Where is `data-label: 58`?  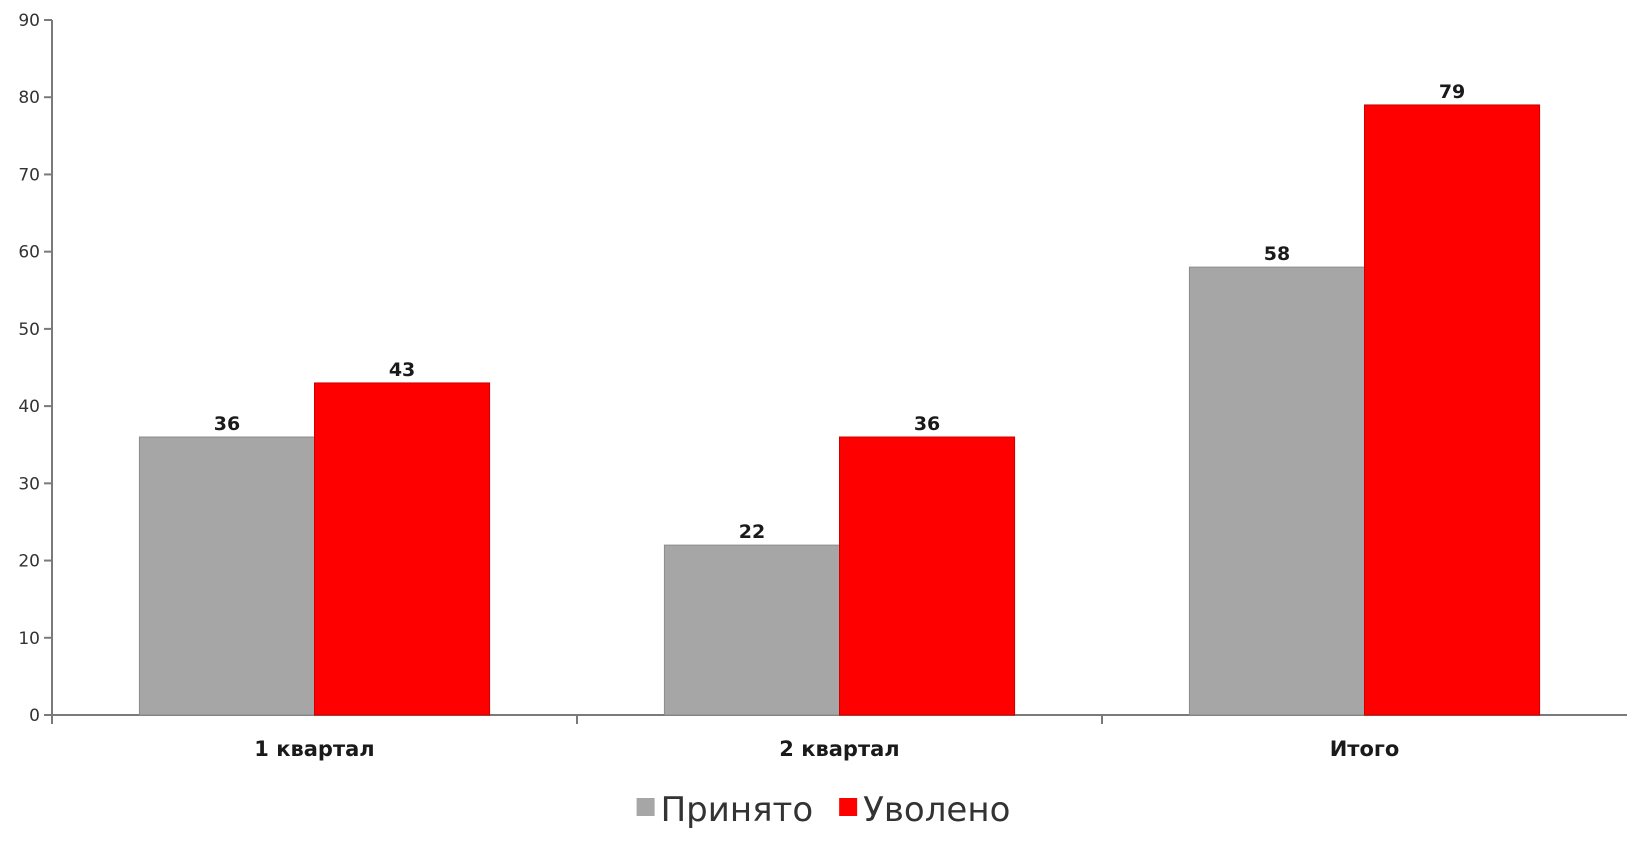
data-label: 58 is located at coordinates (1277, 254).